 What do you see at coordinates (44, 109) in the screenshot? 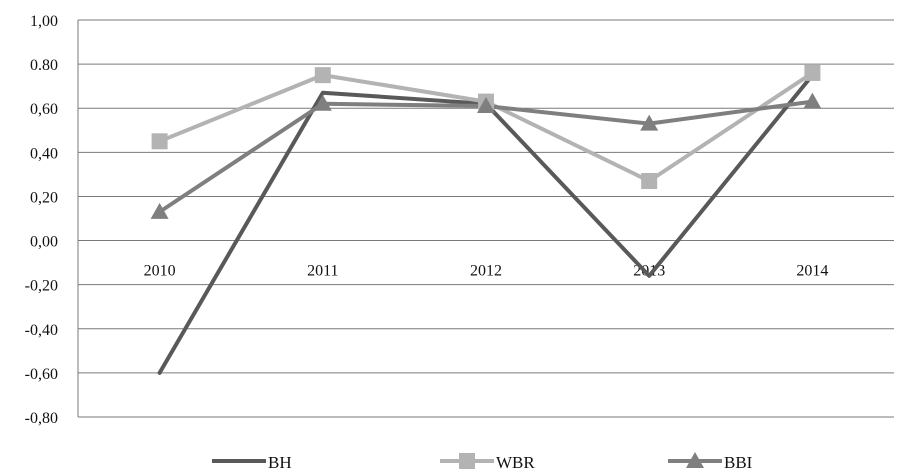
I see `y-tick-label: 0,60` at bounding box center [44, 109].